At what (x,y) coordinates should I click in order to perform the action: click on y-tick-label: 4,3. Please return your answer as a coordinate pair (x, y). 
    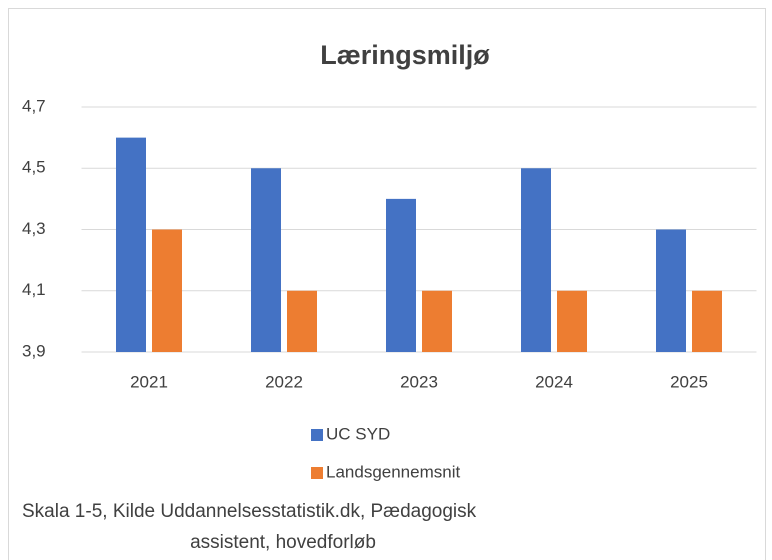
    Looking at the image, I should click on (34, 228).